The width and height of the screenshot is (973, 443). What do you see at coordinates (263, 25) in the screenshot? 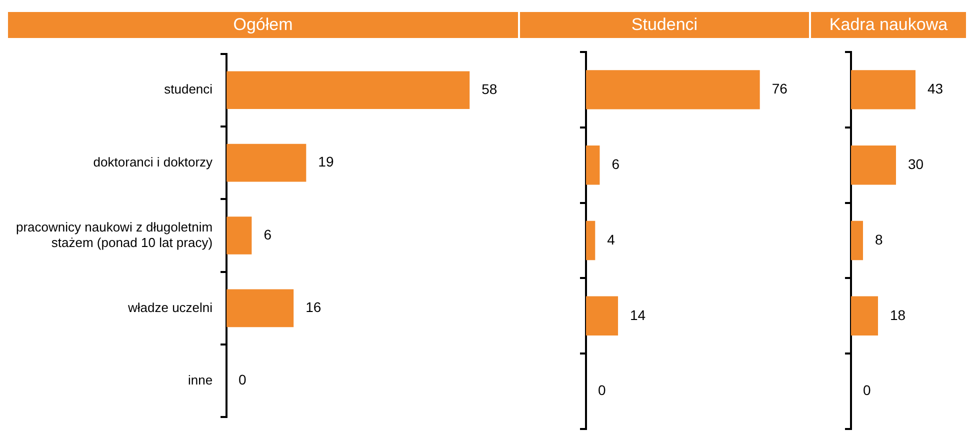
I see `chart-title: Ogółem` at bounding box center [263, 25].